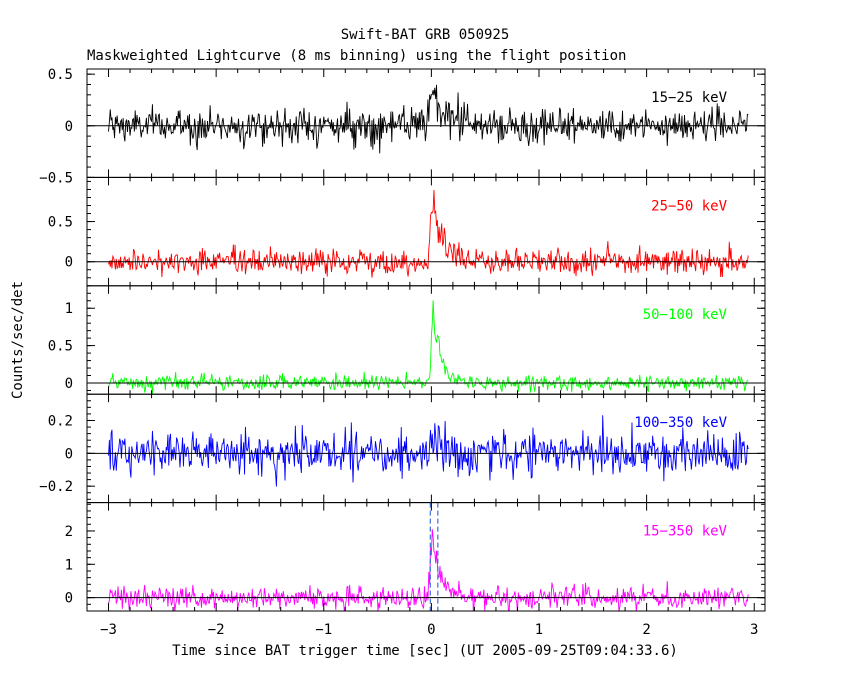 Image resolution: width=850 pixels, height=685 pixels. What do you see at coordinates (680, 423) in the screenshot?
I see `band-label-4: 100−350 keV` at bounding box center [680, 423].